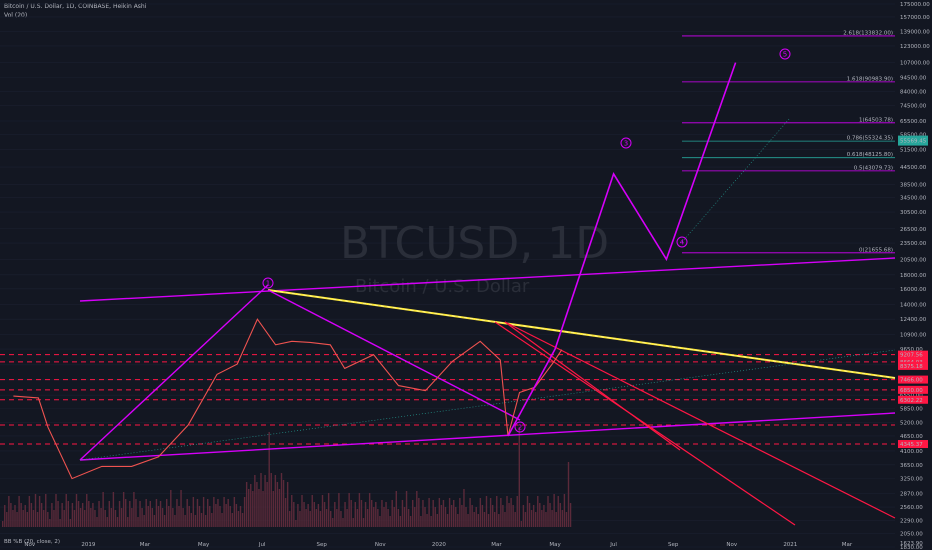  What do you see at coordinates (913, 135) in the screenshot?
I see `y-tick-label-9: 58500.00` at bounding box center [913, 135].